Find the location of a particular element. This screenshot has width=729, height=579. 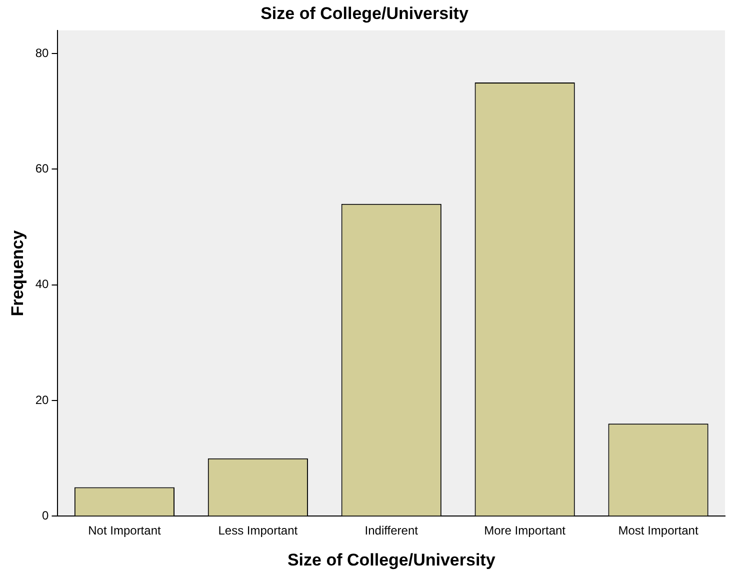

x-tick-label: More Important is located at coordinates (525, 531).